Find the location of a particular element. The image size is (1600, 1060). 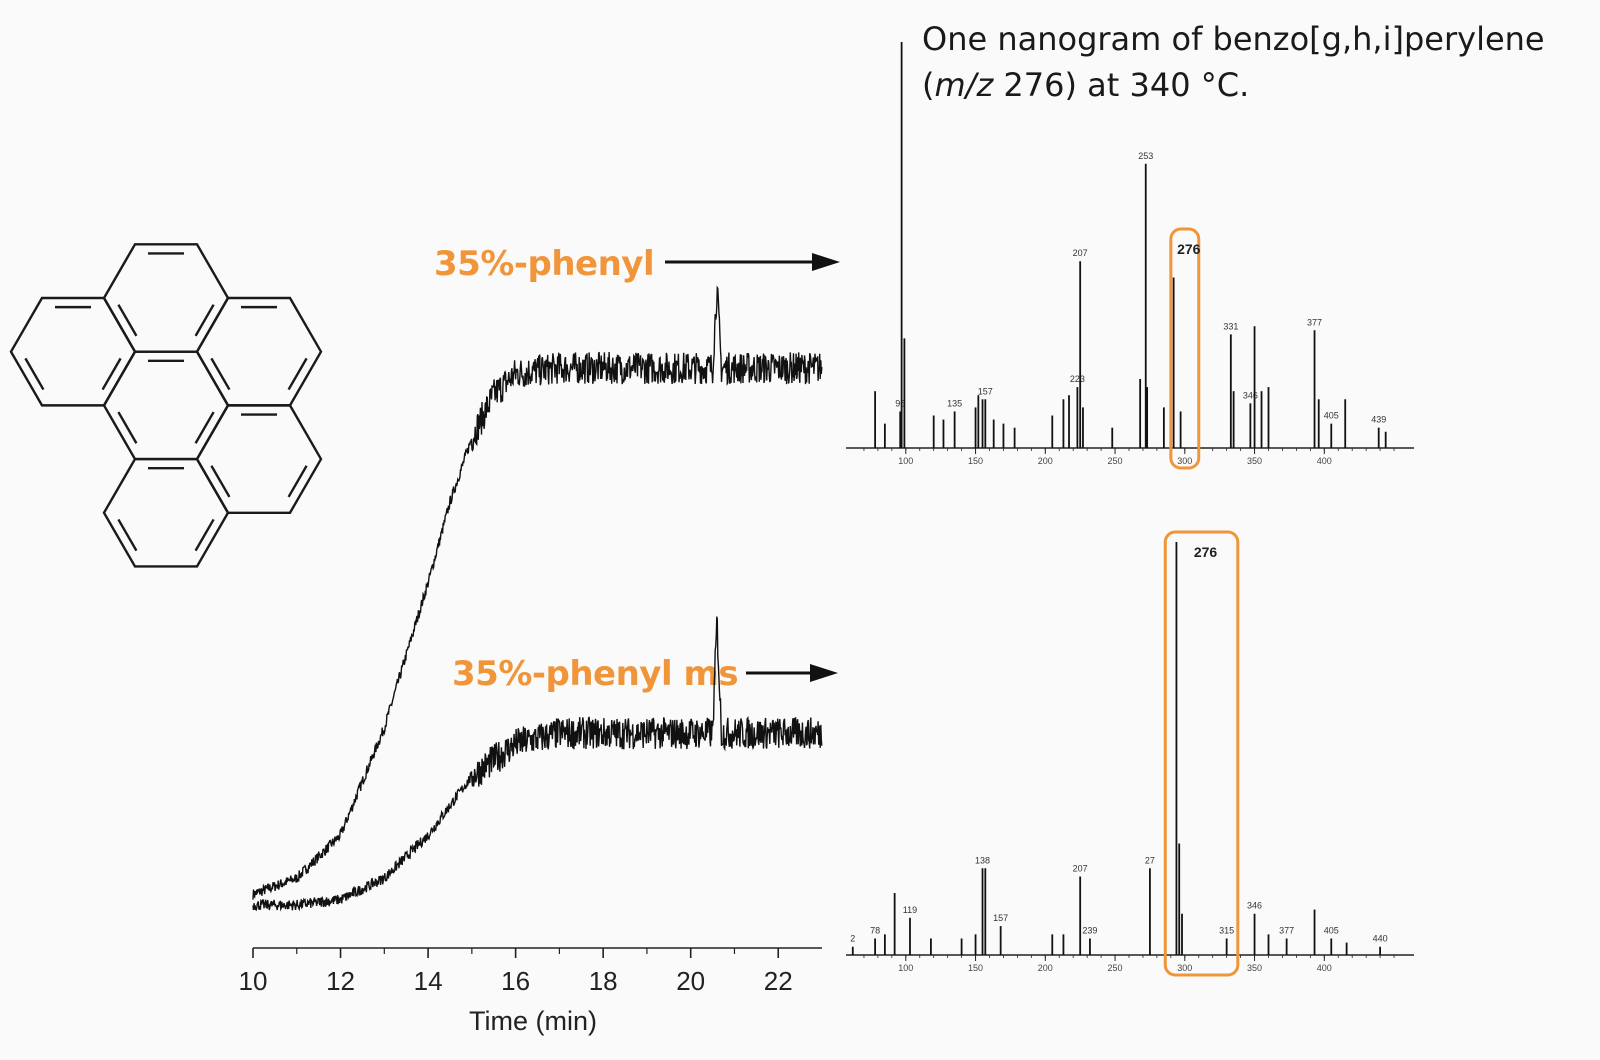

peak-label: 78 is located at coordinates (875, 930).